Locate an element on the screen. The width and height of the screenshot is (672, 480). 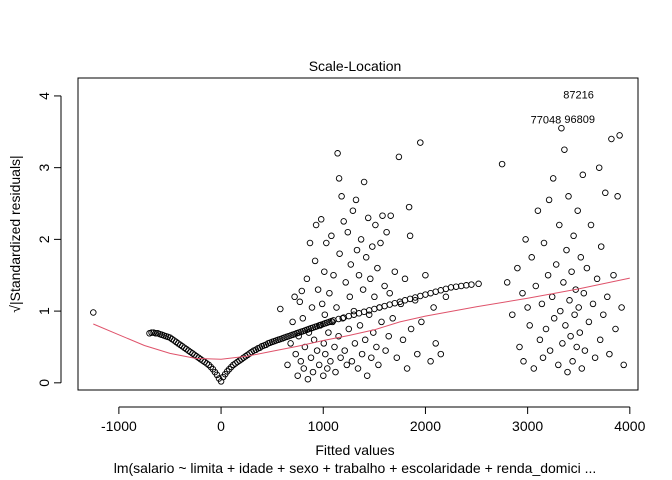
x-tick-label: -1000 is located at coordinates (119, 426).